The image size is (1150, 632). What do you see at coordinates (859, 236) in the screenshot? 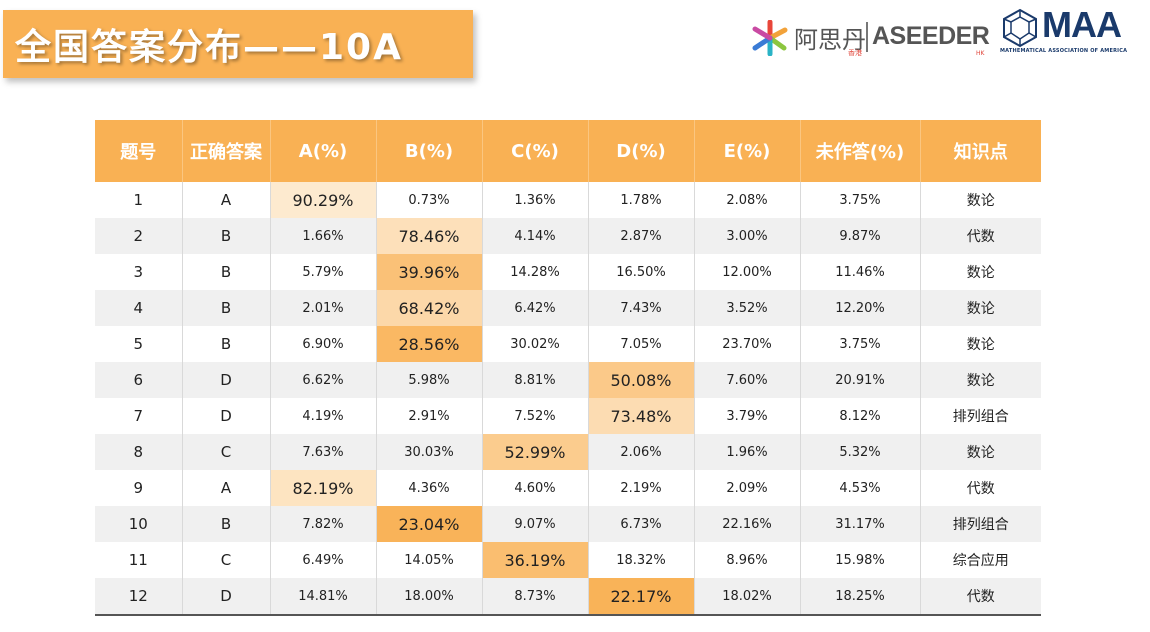
I see `cell-pct-unanswered: 9.87%` at bounding box center [859, 236].